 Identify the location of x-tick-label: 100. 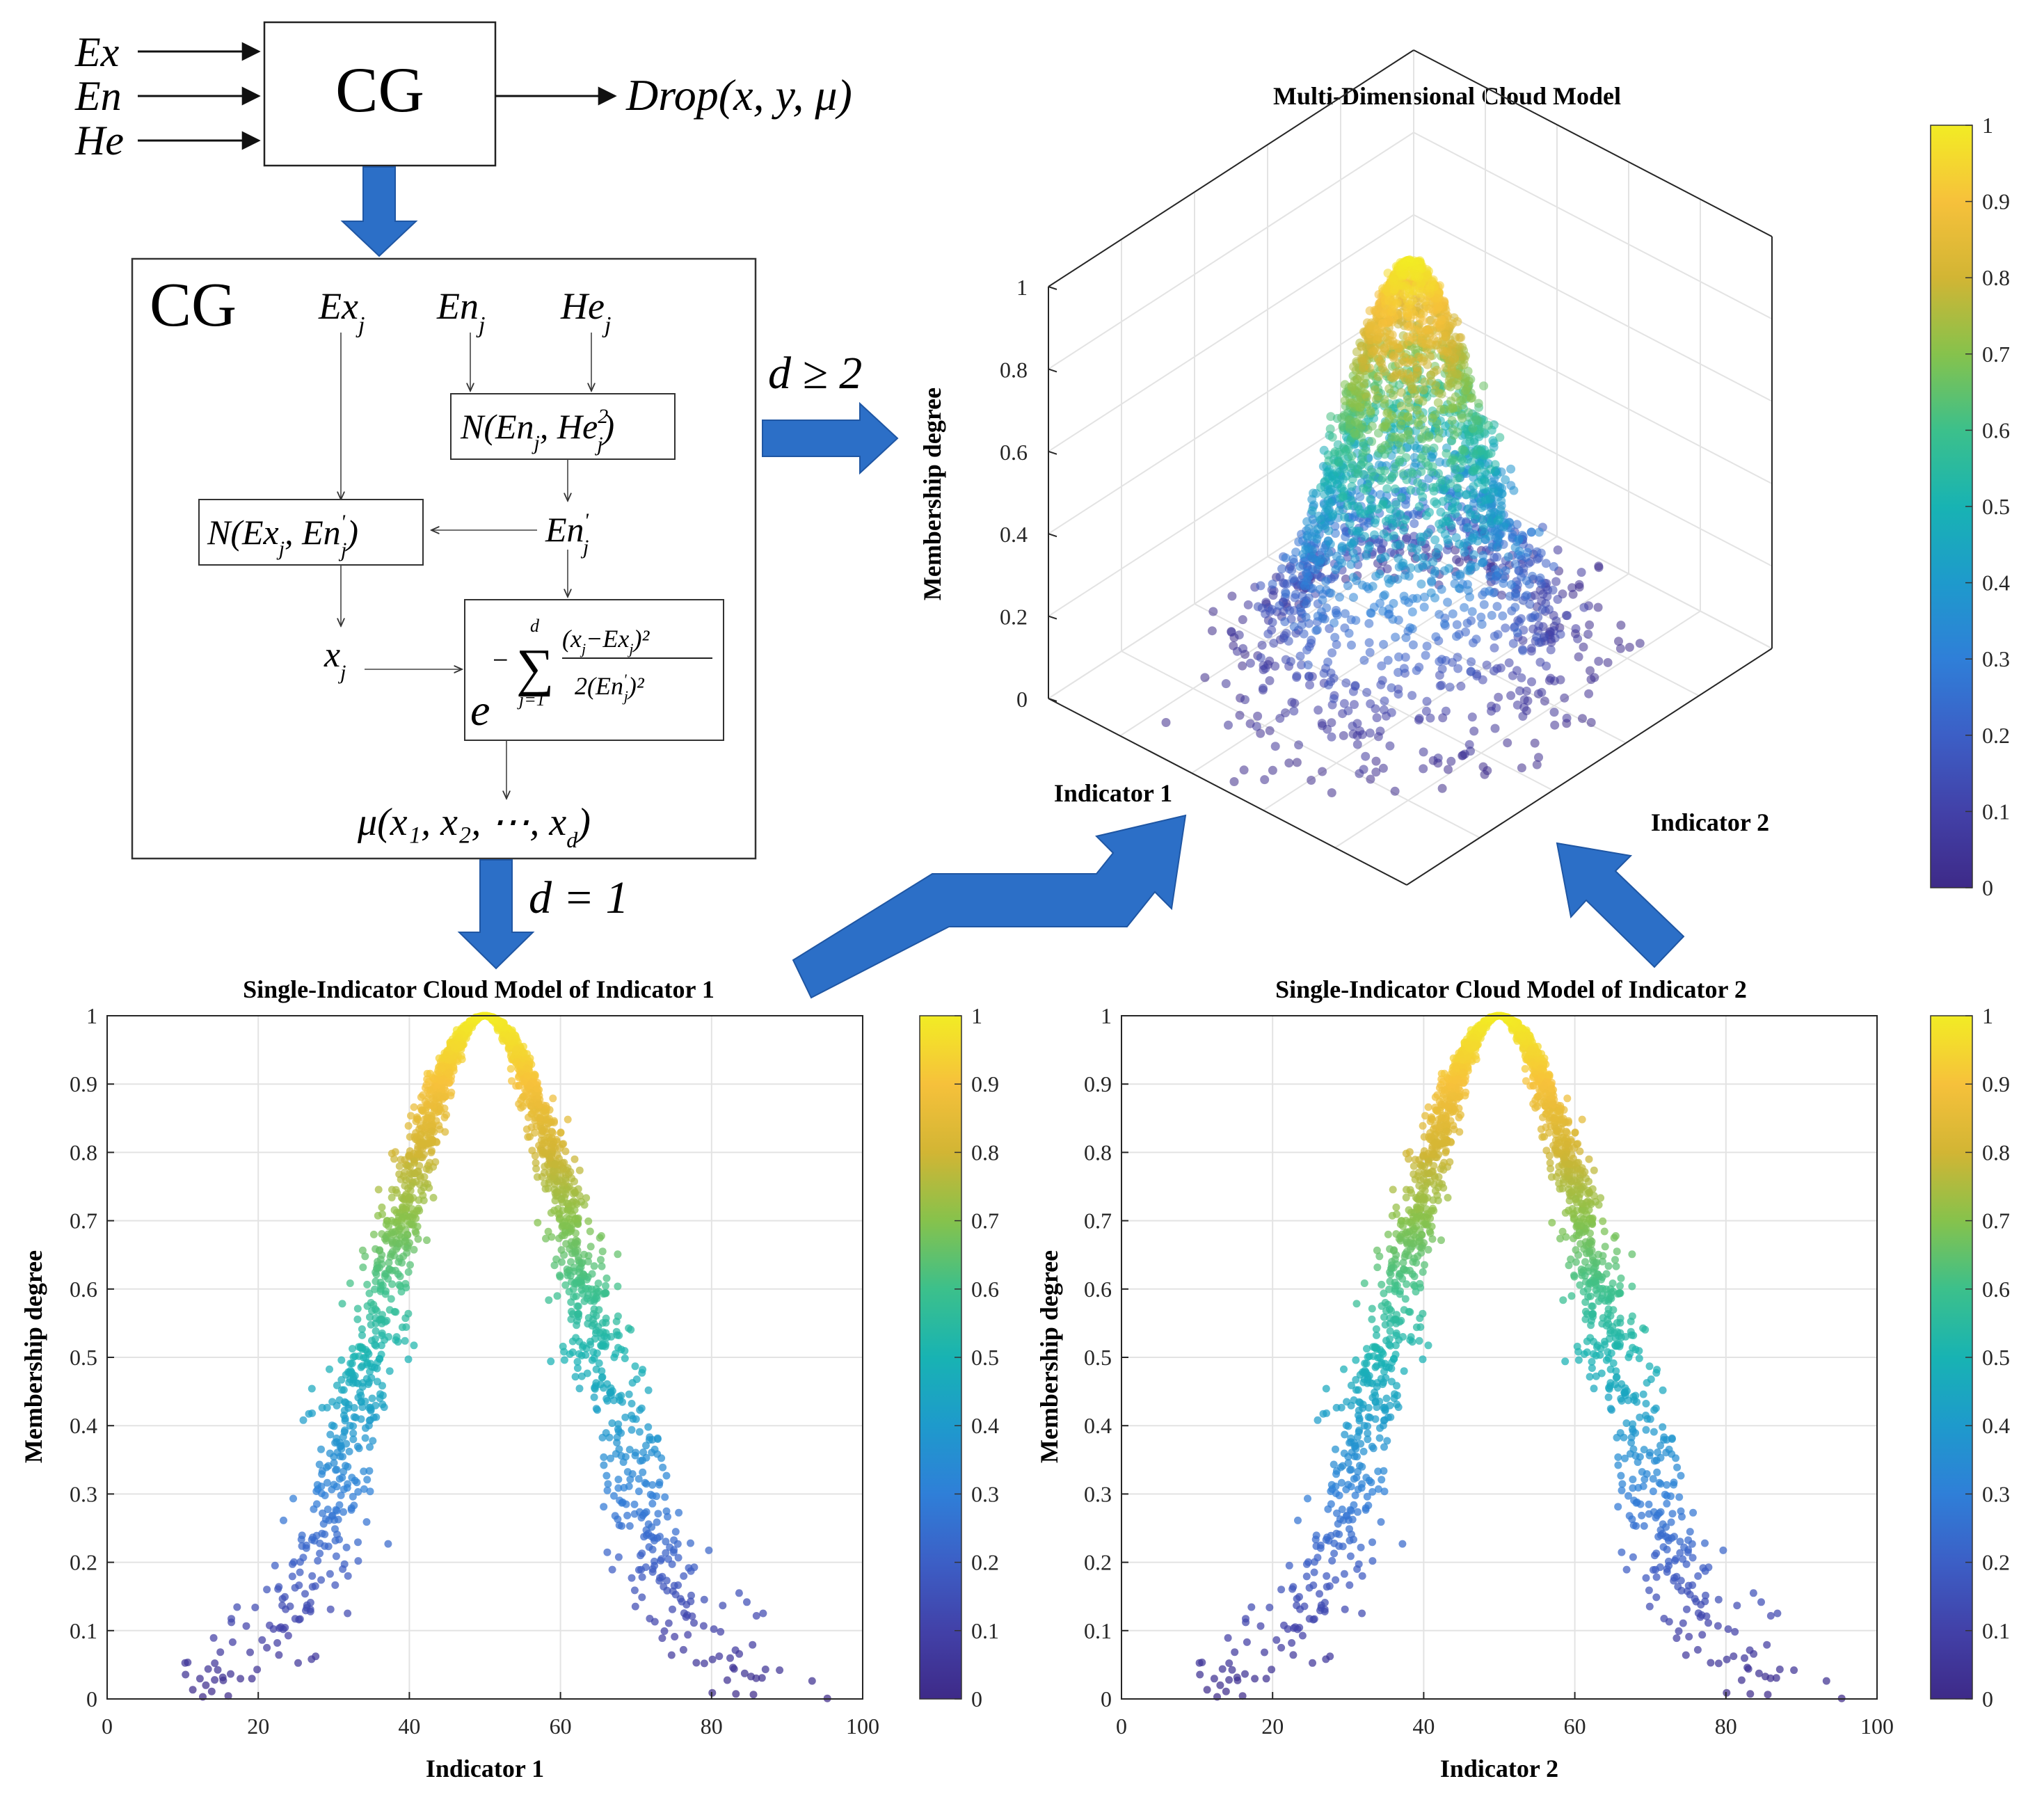
(862, 1726).